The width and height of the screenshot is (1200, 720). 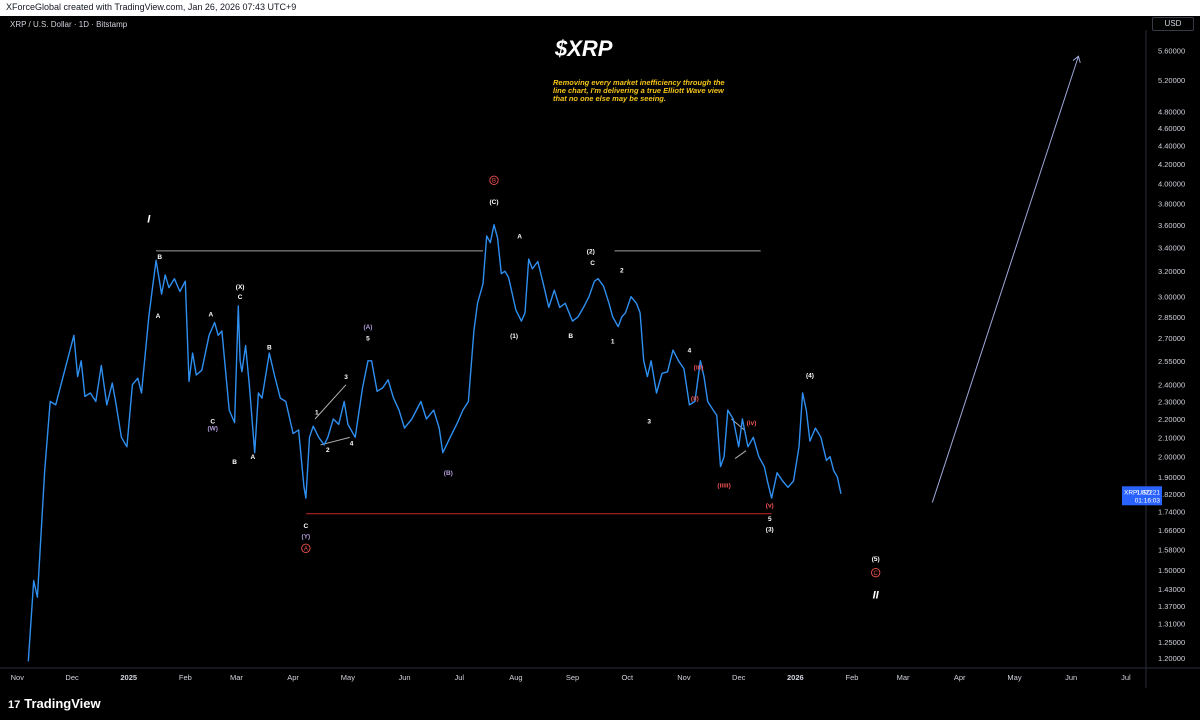 What do you see at coordinates (810, 375) in the screenshot?
I see `wave-label: (4)` at bounding box center [810, 375].